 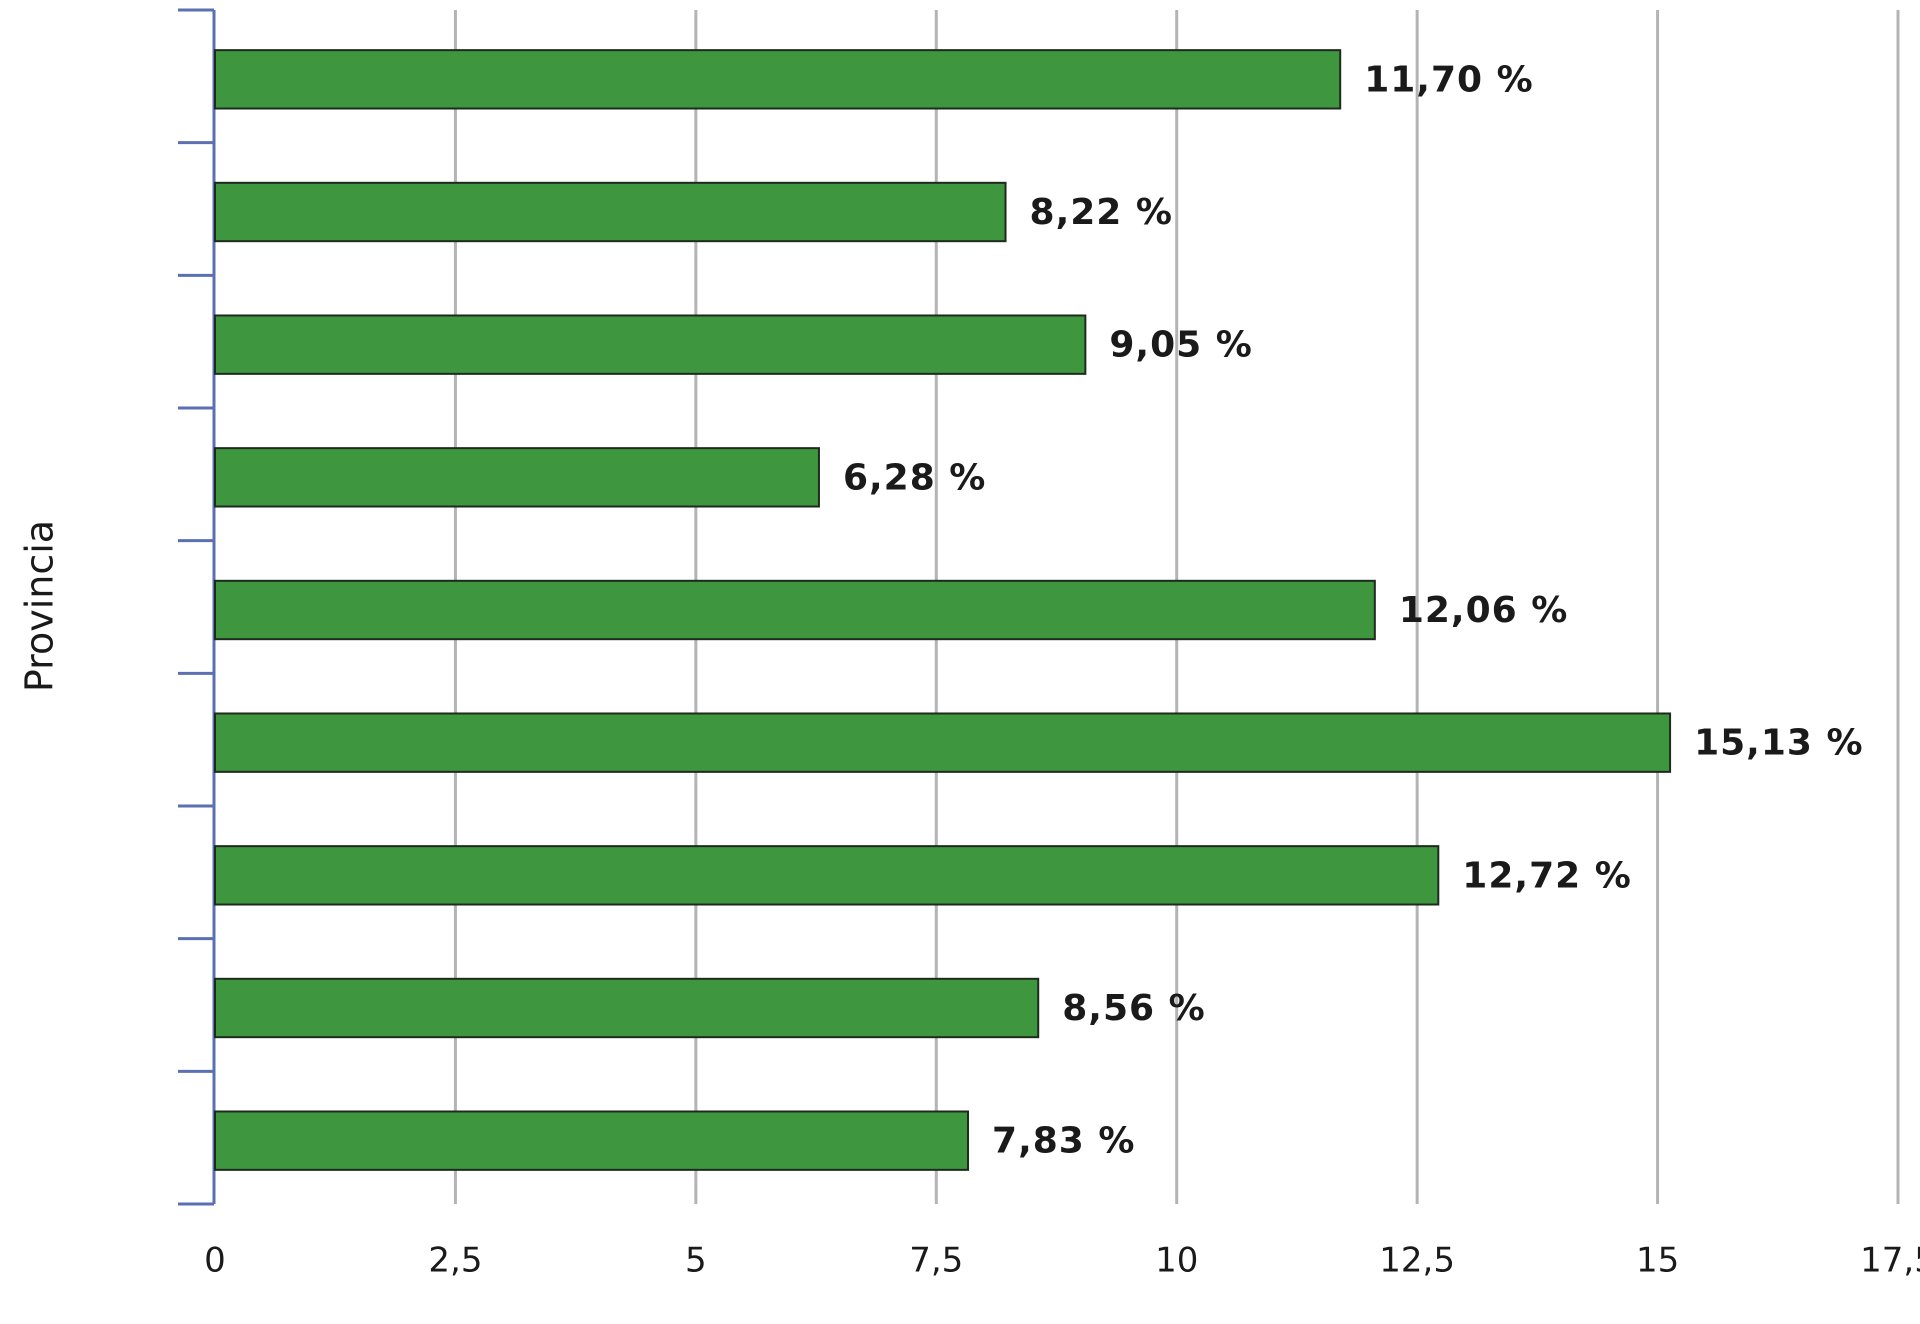 What do you see at coordinates (1133, 1008) in the screenshot?
I see `value-label: 8,56 %` at bounding box center [1133, 1008].